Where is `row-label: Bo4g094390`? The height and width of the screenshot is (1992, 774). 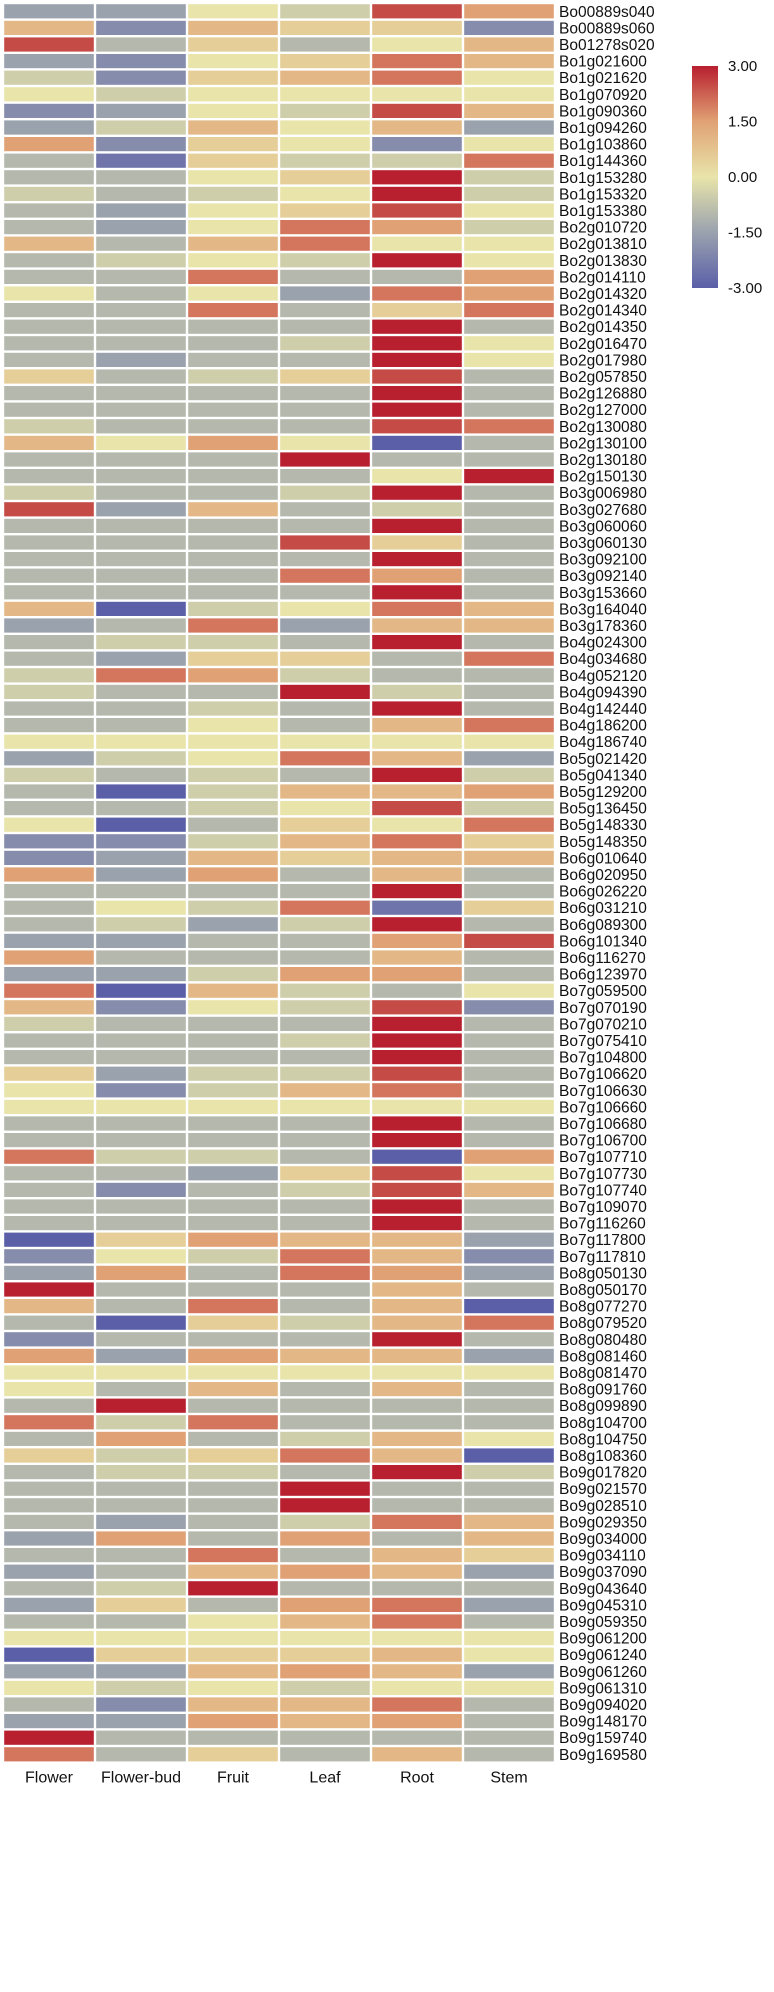
row-label: Bo4g094390 is located at coordinates (603, 692).